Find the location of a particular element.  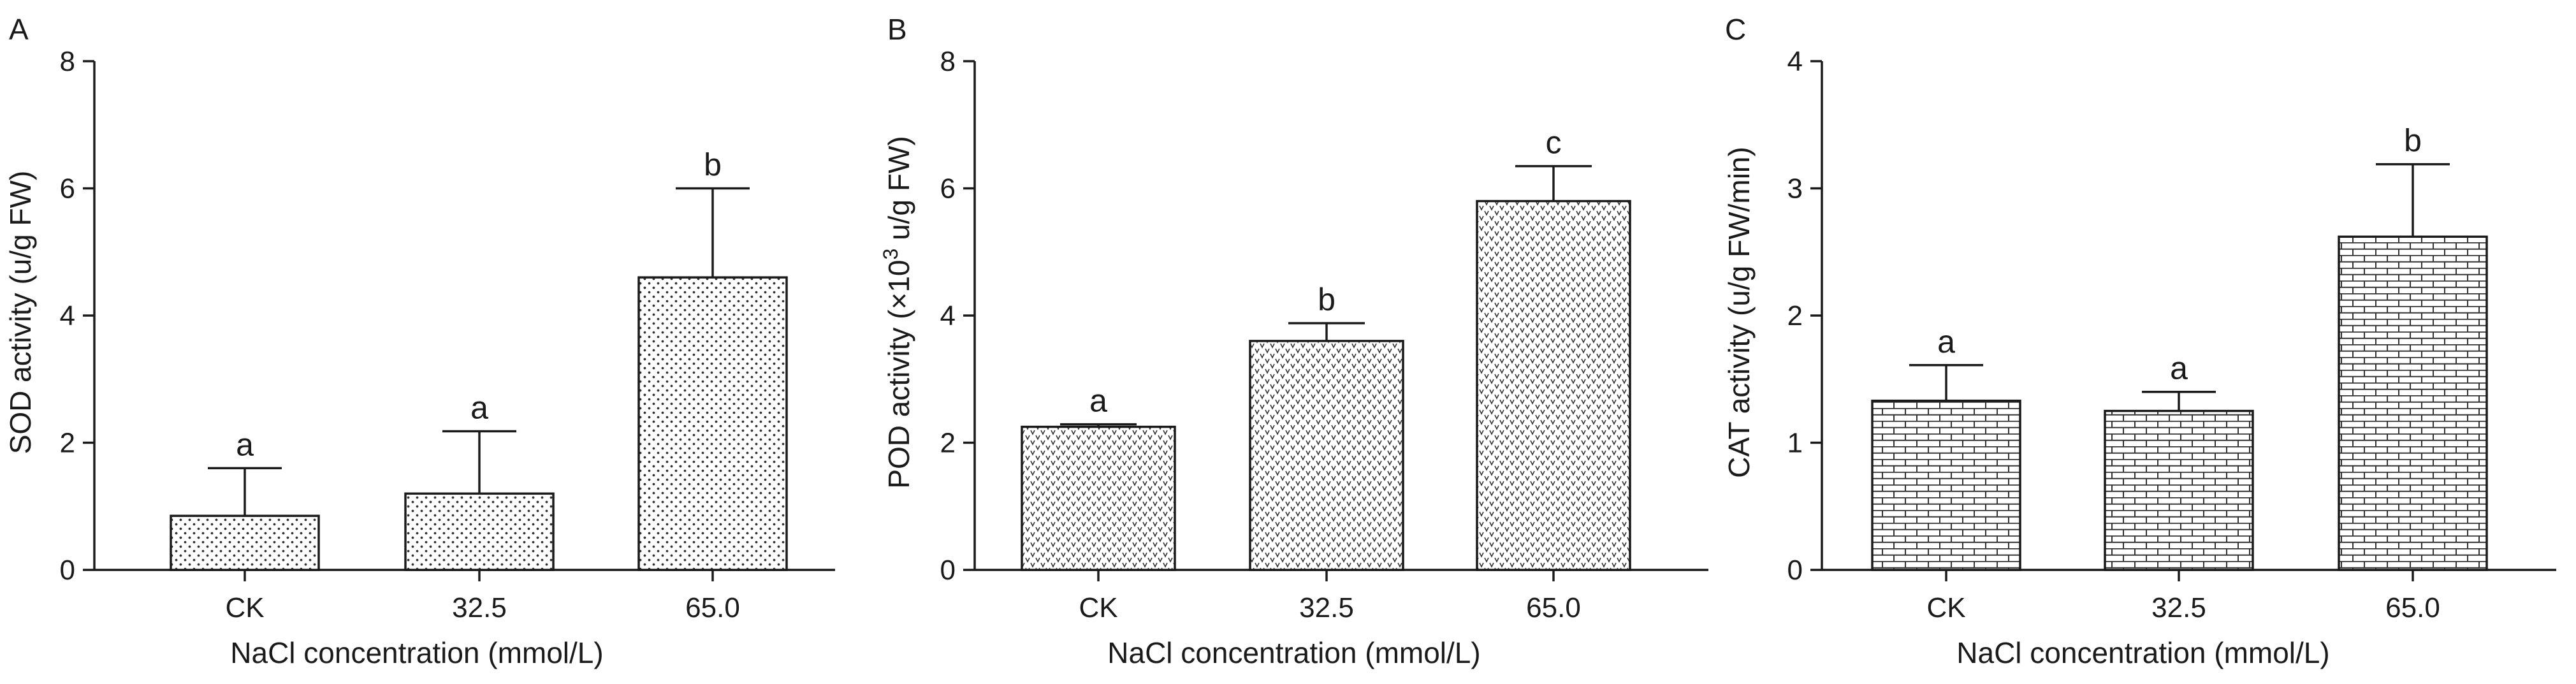

panel-letter: A is located at coordinates (19, 29).